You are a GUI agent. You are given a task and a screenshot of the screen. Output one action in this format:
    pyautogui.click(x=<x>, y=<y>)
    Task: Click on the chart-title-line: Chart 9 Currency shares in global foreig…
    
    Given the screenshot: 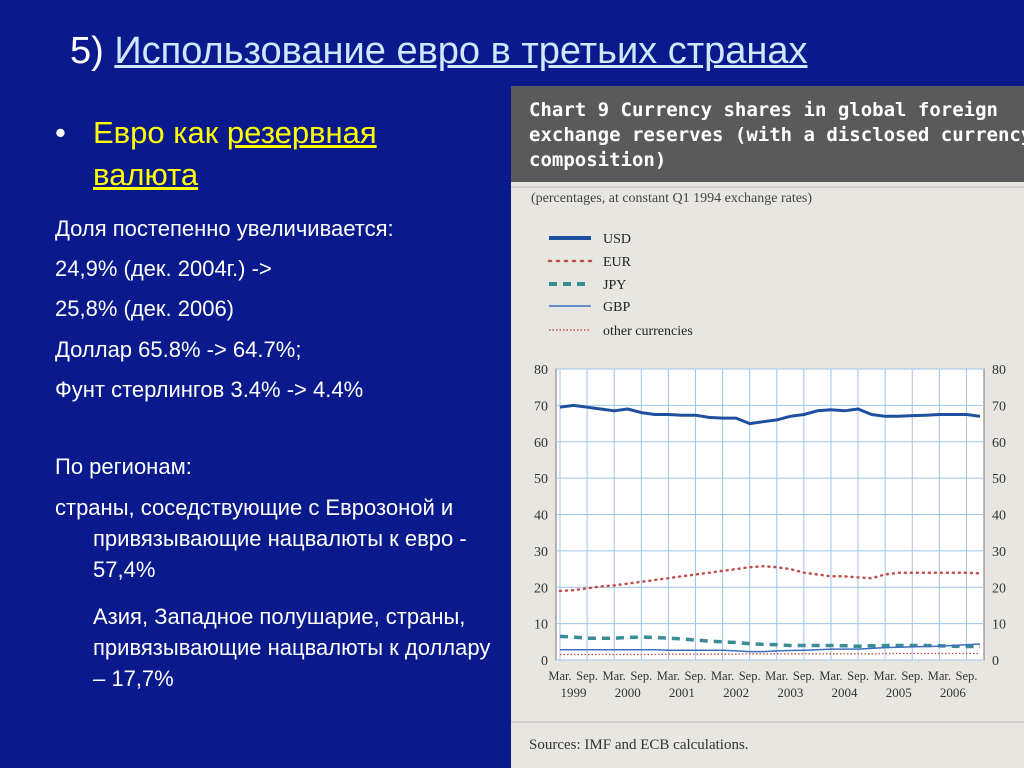 What is the action you would take?
    pyautogui.click(x=763, y=110)
    